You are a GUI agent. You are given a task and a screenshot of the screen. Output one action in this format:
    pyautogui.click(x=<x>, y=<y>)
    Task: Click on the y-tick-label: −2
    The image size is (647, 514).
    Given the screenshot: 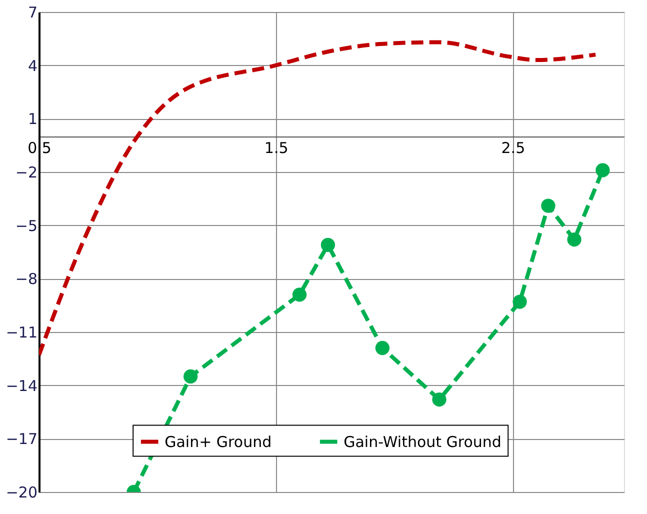 What is the action you would take?
    pyautogui.click(x=26, y=173)
    